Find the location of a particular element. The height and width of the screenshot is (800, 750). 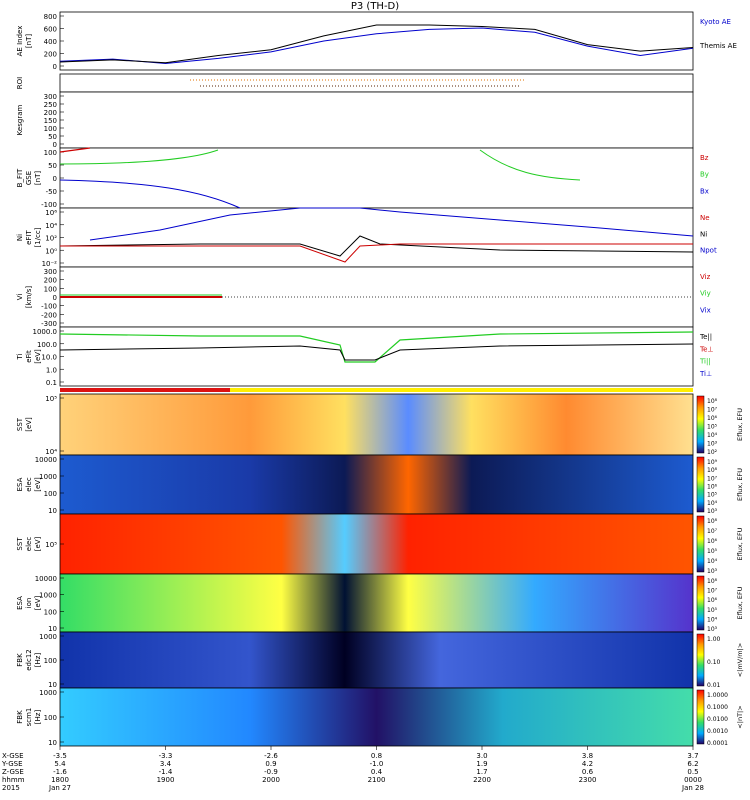

panel-tick-label: 0 is located at coordinates (55, 145).